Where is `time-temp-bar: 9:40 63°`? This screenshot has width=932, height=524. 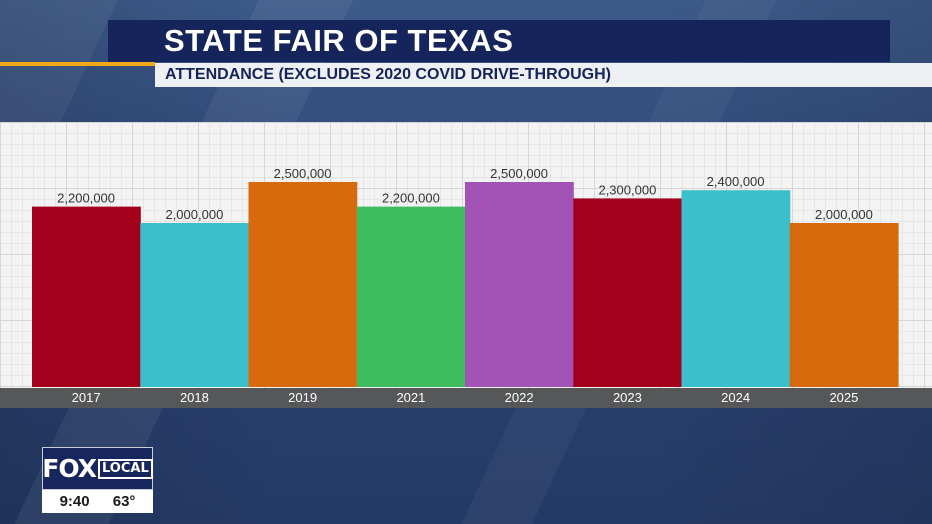
time-temp-bar: 9:40 63° is located at coordinates (97, 501).